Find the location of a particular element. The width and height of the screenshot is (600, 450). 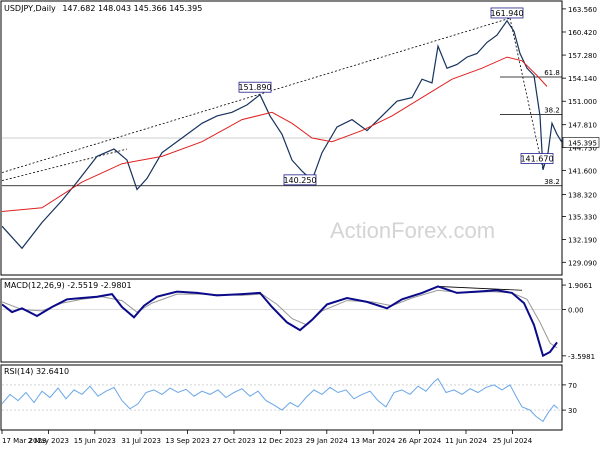

x-tick-label: 13 Mar 2024 is located at coordinates (373, 441).